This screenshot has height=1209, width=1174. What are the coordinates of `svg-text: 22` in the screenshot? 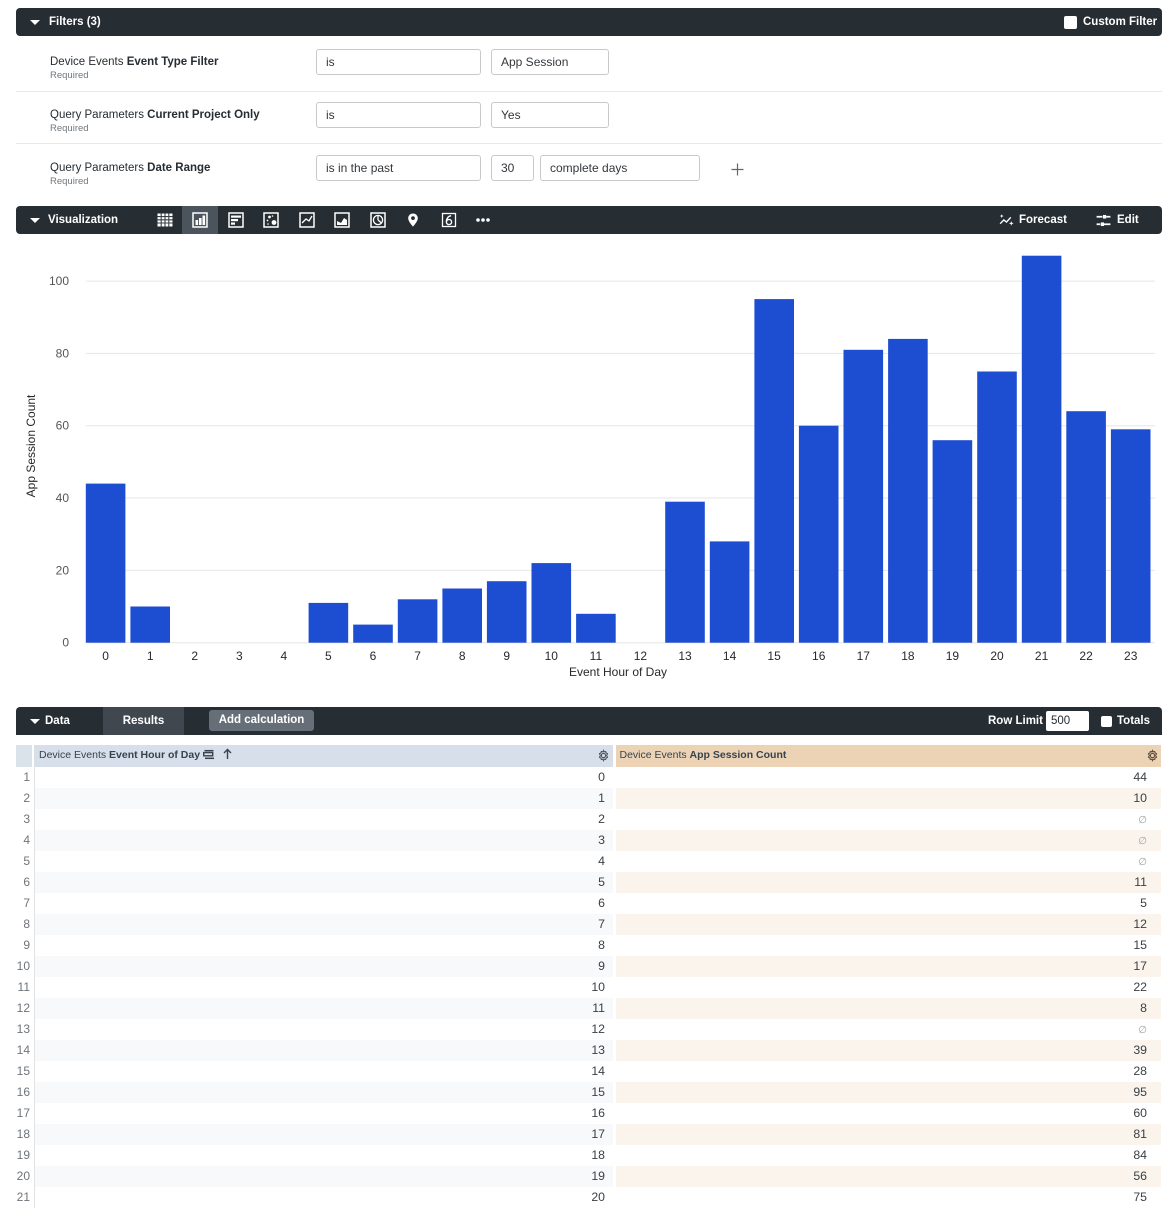 It's located at (1086, 656).